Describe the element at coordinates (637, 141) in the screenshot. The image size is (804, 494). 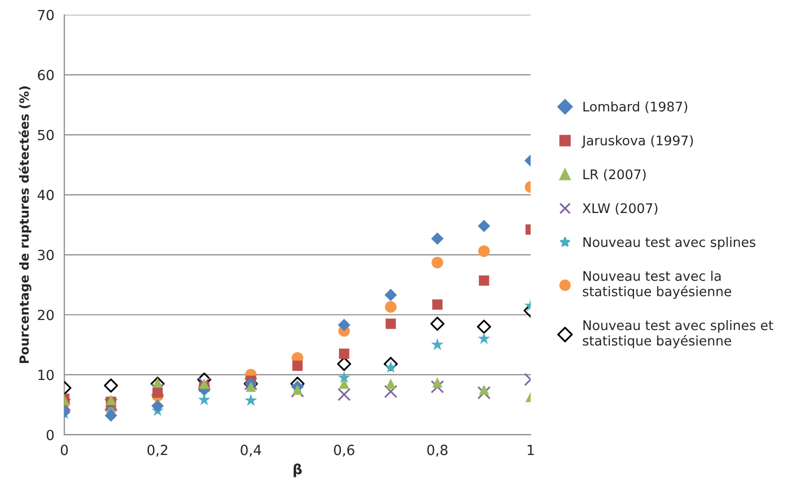
I see `legend-label: Jaruskova (1997)` at that location.